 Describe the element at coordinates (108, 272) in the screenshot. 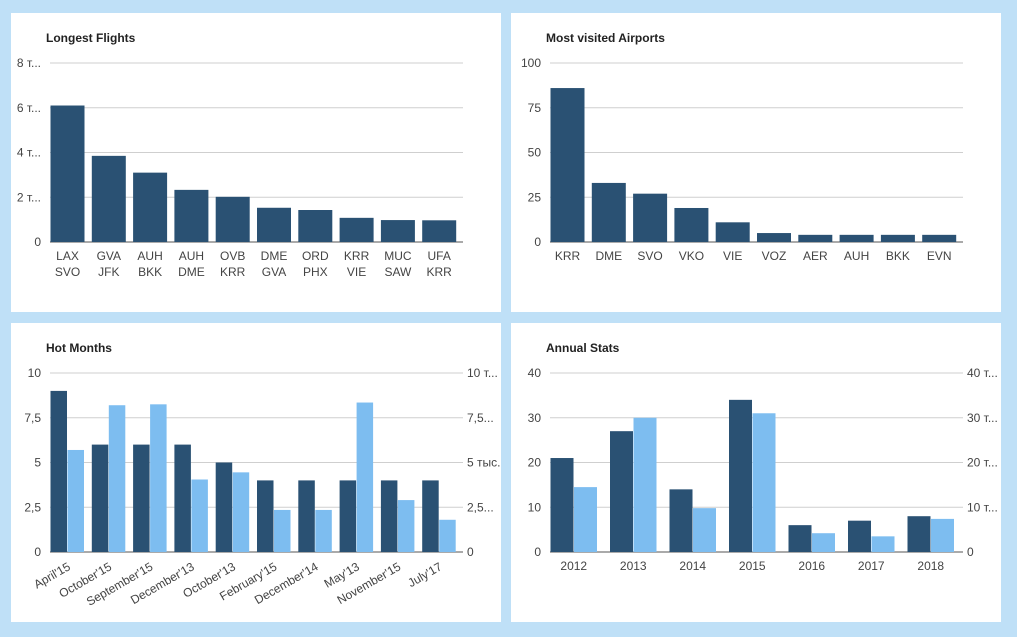

I see `x-tick-label: JFK` at that location.